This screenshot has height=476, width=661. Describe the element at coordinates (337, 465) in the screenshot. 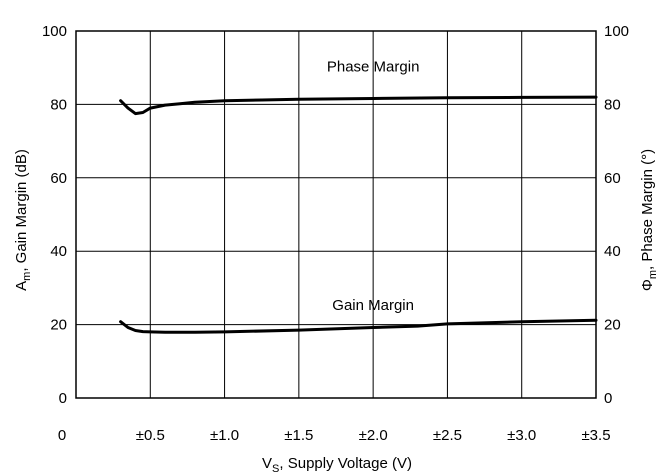

I see `x-axis-label: VS, Supply Voltage (V)` at that location.